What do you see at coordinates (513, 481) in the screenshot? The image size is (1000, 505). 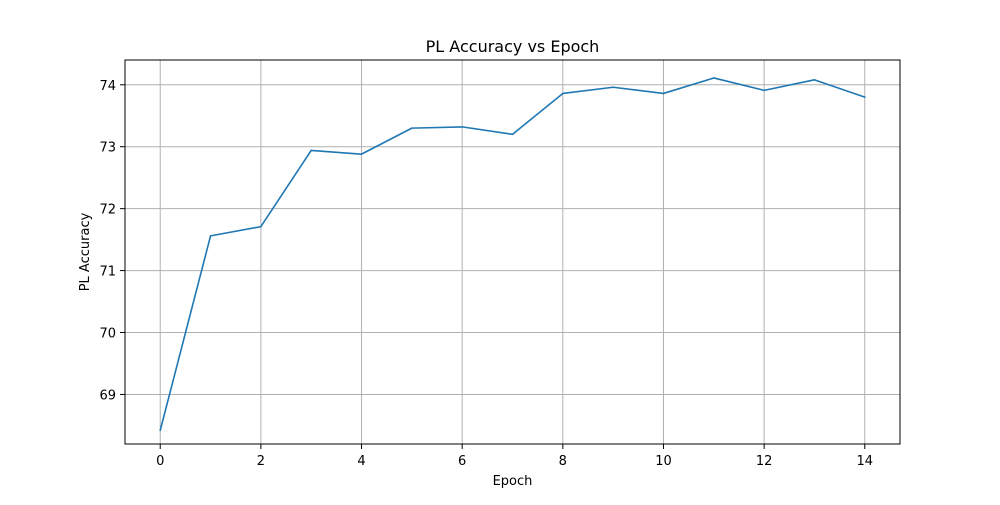 I see `x-axis-label: Epoch` at bounding box center [513, 481].